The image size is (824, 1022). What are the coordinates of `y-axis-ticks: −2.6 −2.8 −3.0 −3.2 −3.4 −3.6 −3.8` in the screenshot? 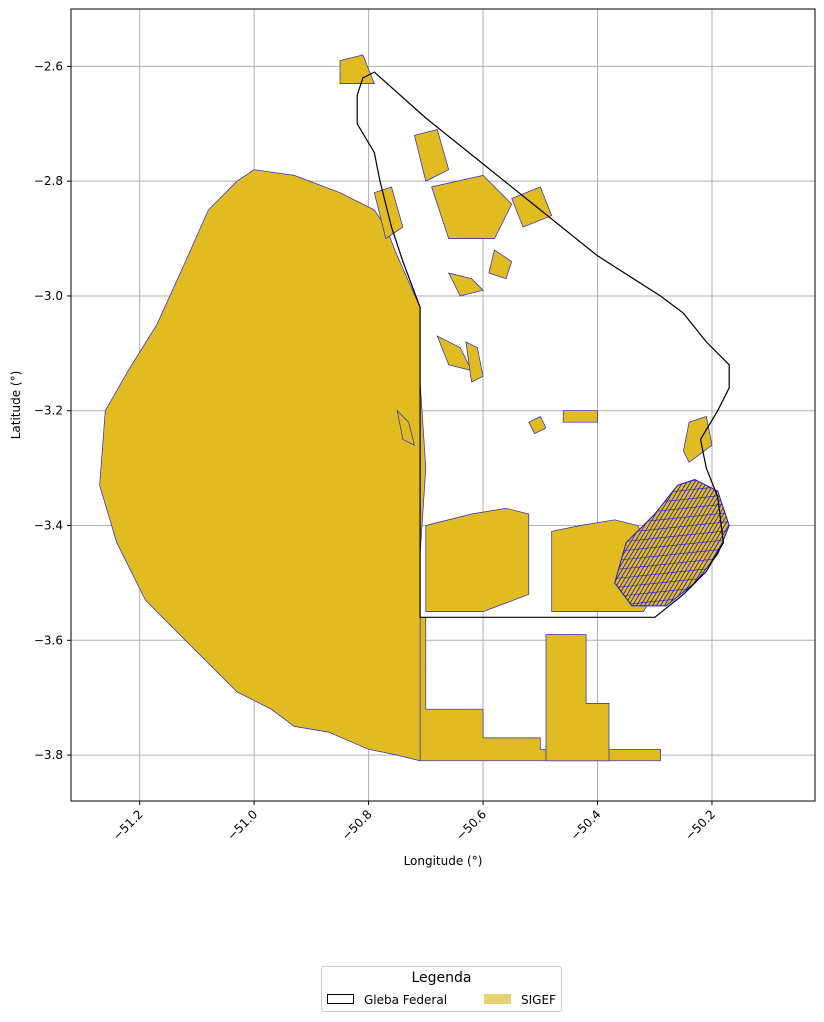 It's located at (52, 410).